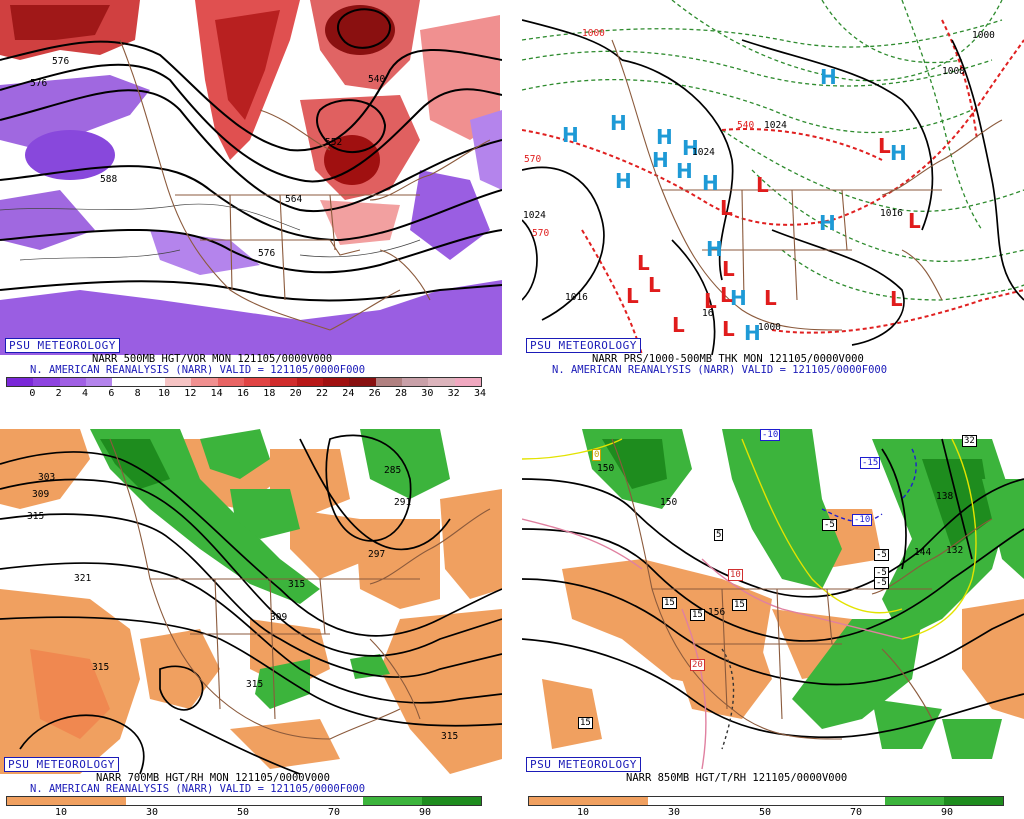 Image resolution: width=1024 pixels, height=819 pixels. What do you see at coordinates (374, 393) in the screenshot?
I see `colorbar-tick-label: 26` at bounding box center [374, 393].